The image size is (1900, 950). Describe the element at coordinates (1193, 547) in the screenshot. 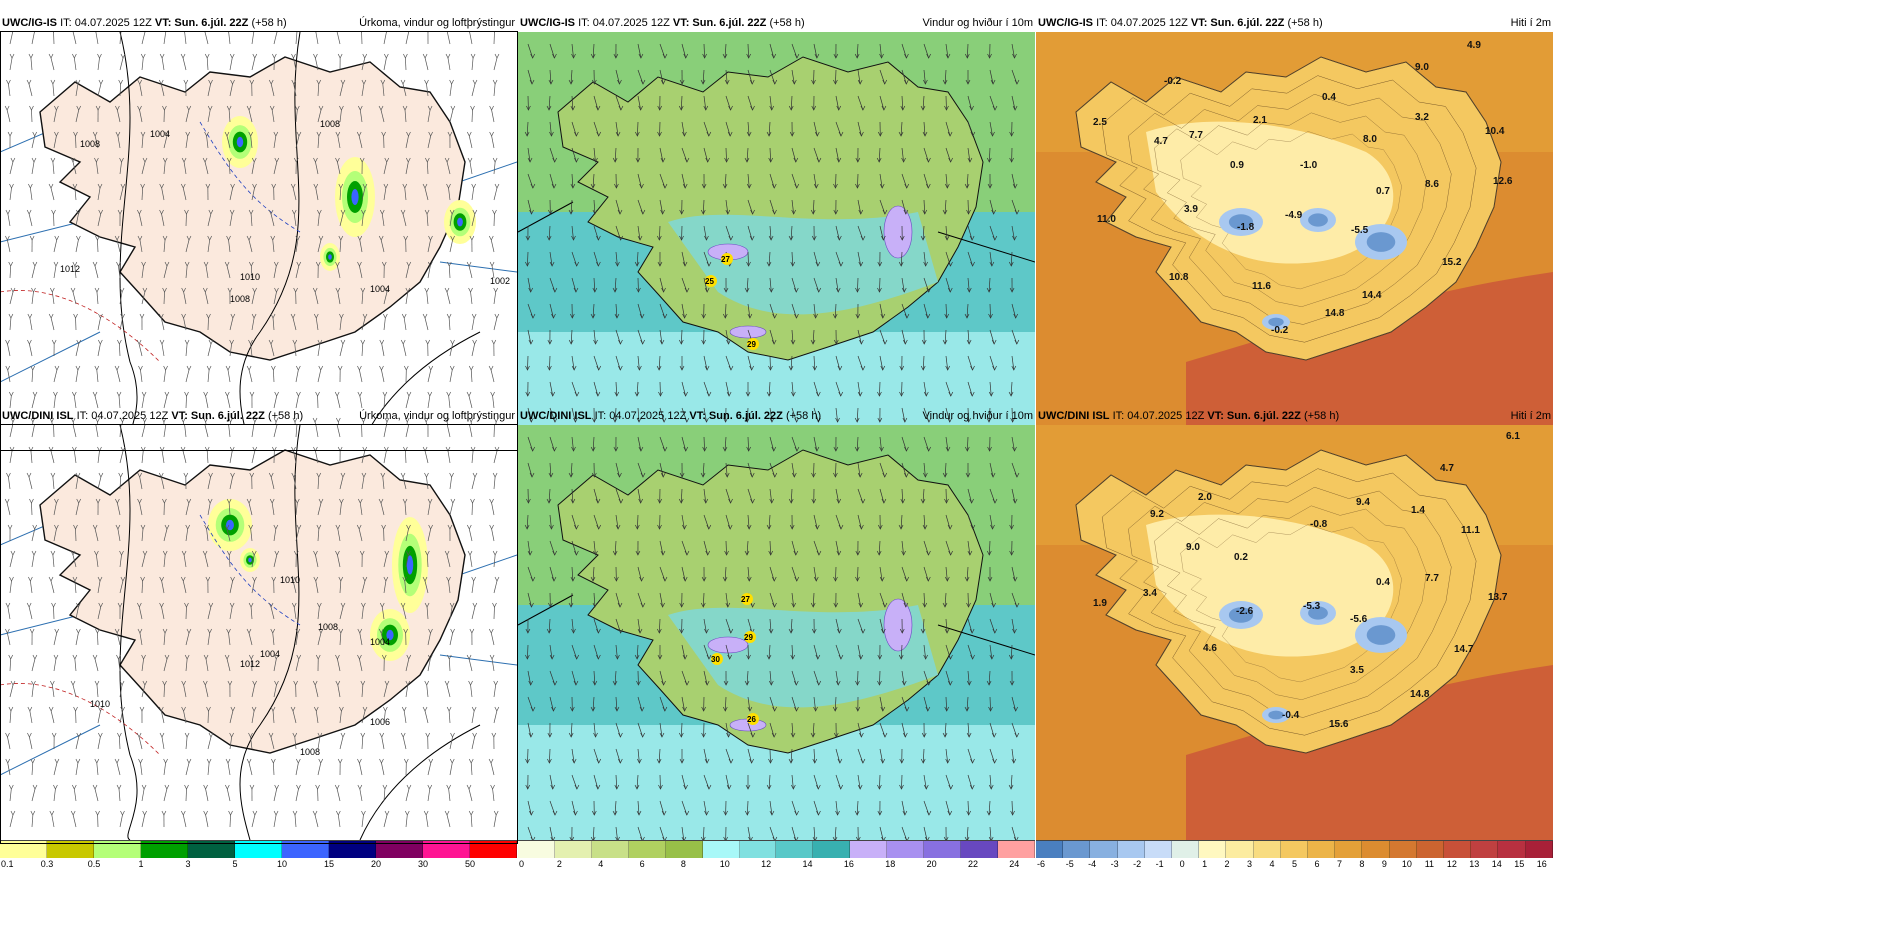

I see `temperature-value: 9.0` at that location.